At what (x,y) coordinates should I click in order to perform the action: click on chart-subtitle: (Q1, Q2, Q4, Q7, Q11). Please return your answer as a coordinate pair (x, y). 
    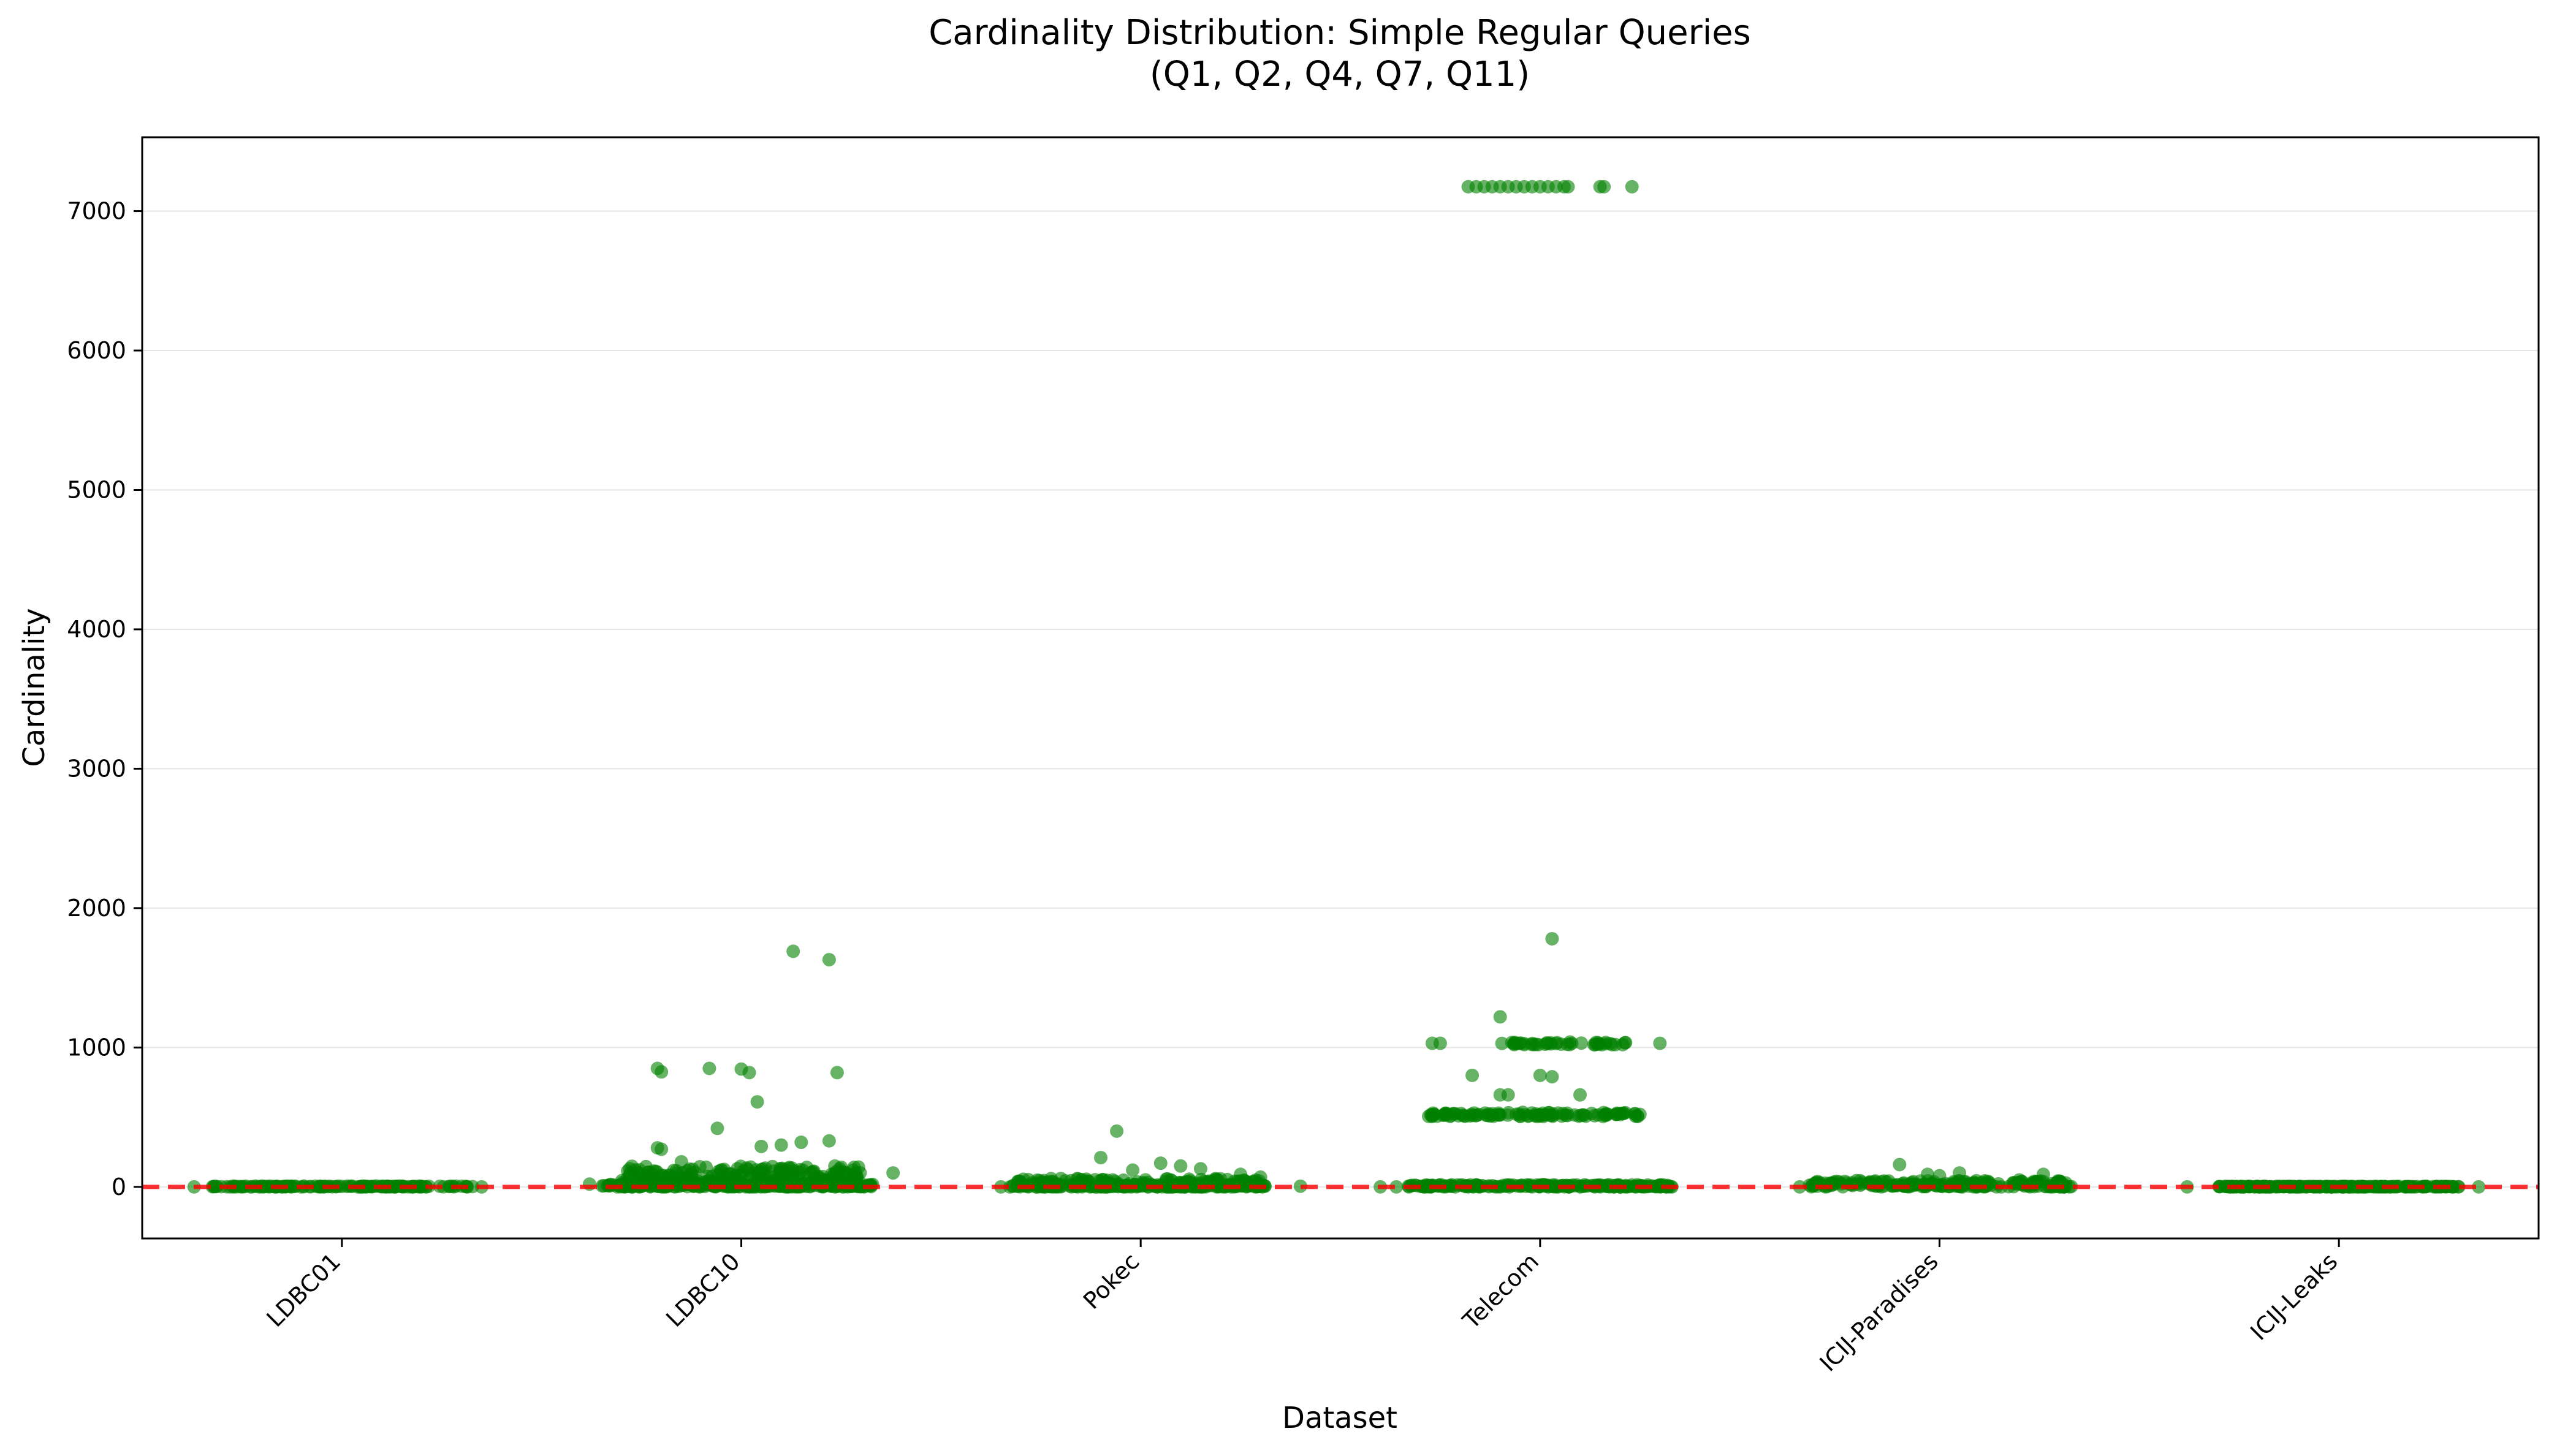
    Looking at the image, I should click on (1340, 74).